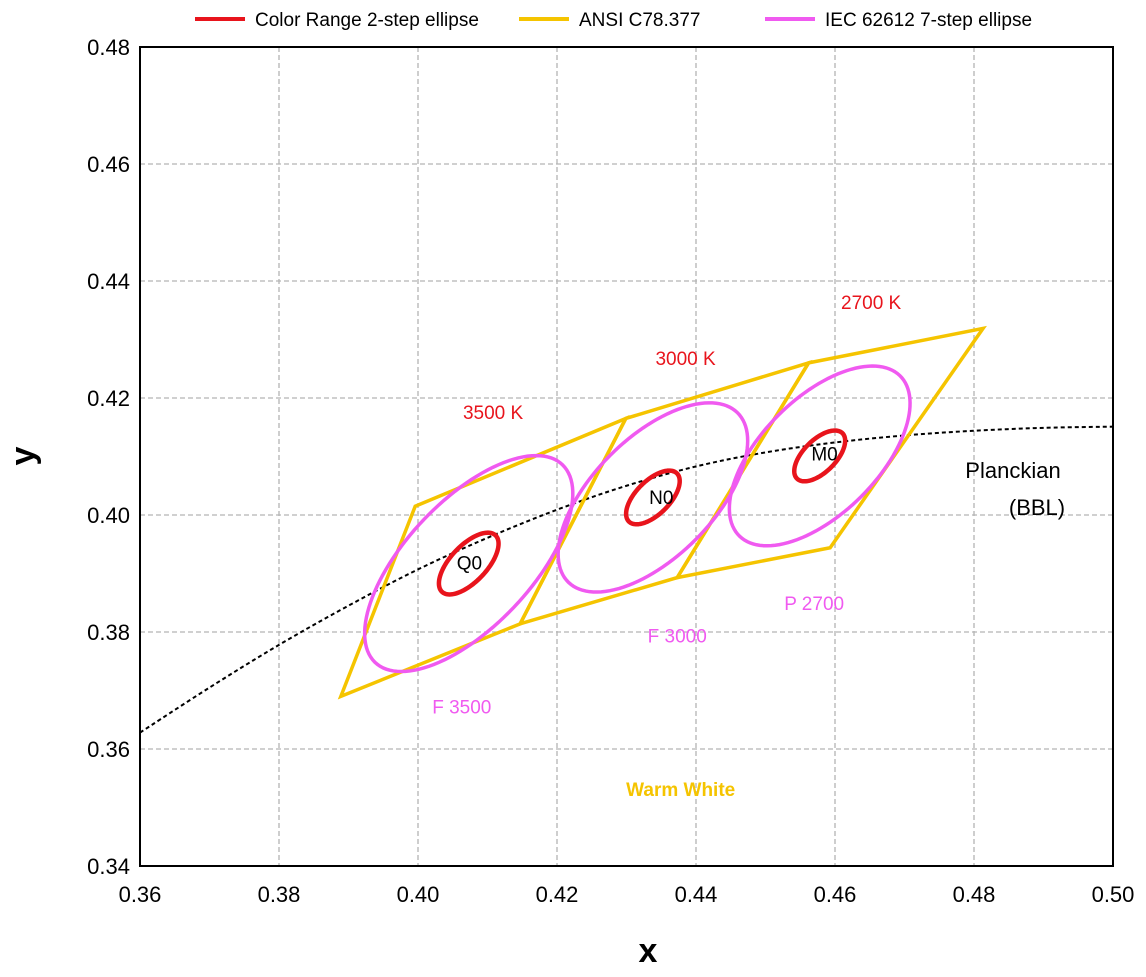 Image resolution: width=1146 pixels, height=977 pixels. Describe the element at coordinates (108, 515) in the screenshot. I see `y-tick-label: 0.40` at that location.